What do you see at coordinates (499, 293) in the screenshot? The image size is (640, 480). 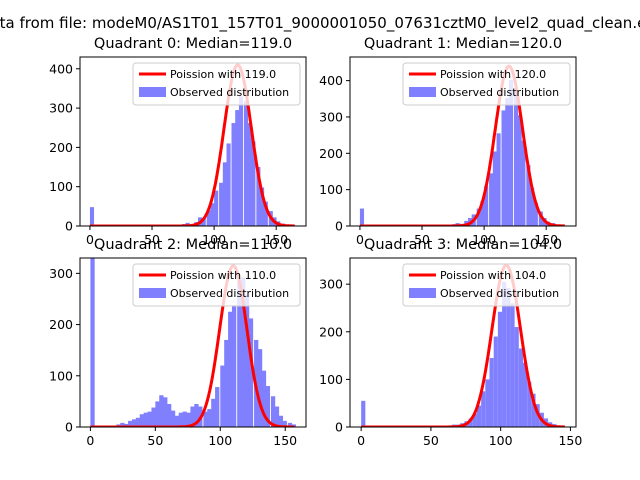 I see `quadrant-3-legend-label-observed: Observed distribution` at bounding box center [499, 293].